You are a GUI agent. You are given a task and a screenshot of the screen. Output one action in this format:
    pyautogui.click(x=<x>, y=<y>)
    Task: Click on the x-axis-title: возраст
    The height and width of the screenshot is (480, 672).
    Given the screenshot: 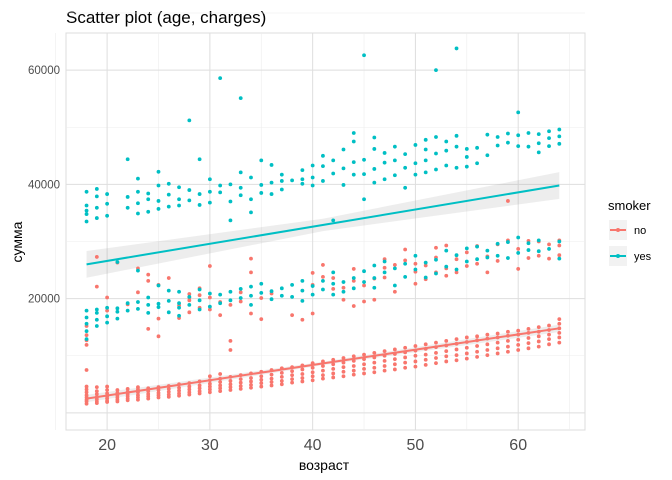 What is the action you would take?
    pyautogui.click(x=324, y=465)
    